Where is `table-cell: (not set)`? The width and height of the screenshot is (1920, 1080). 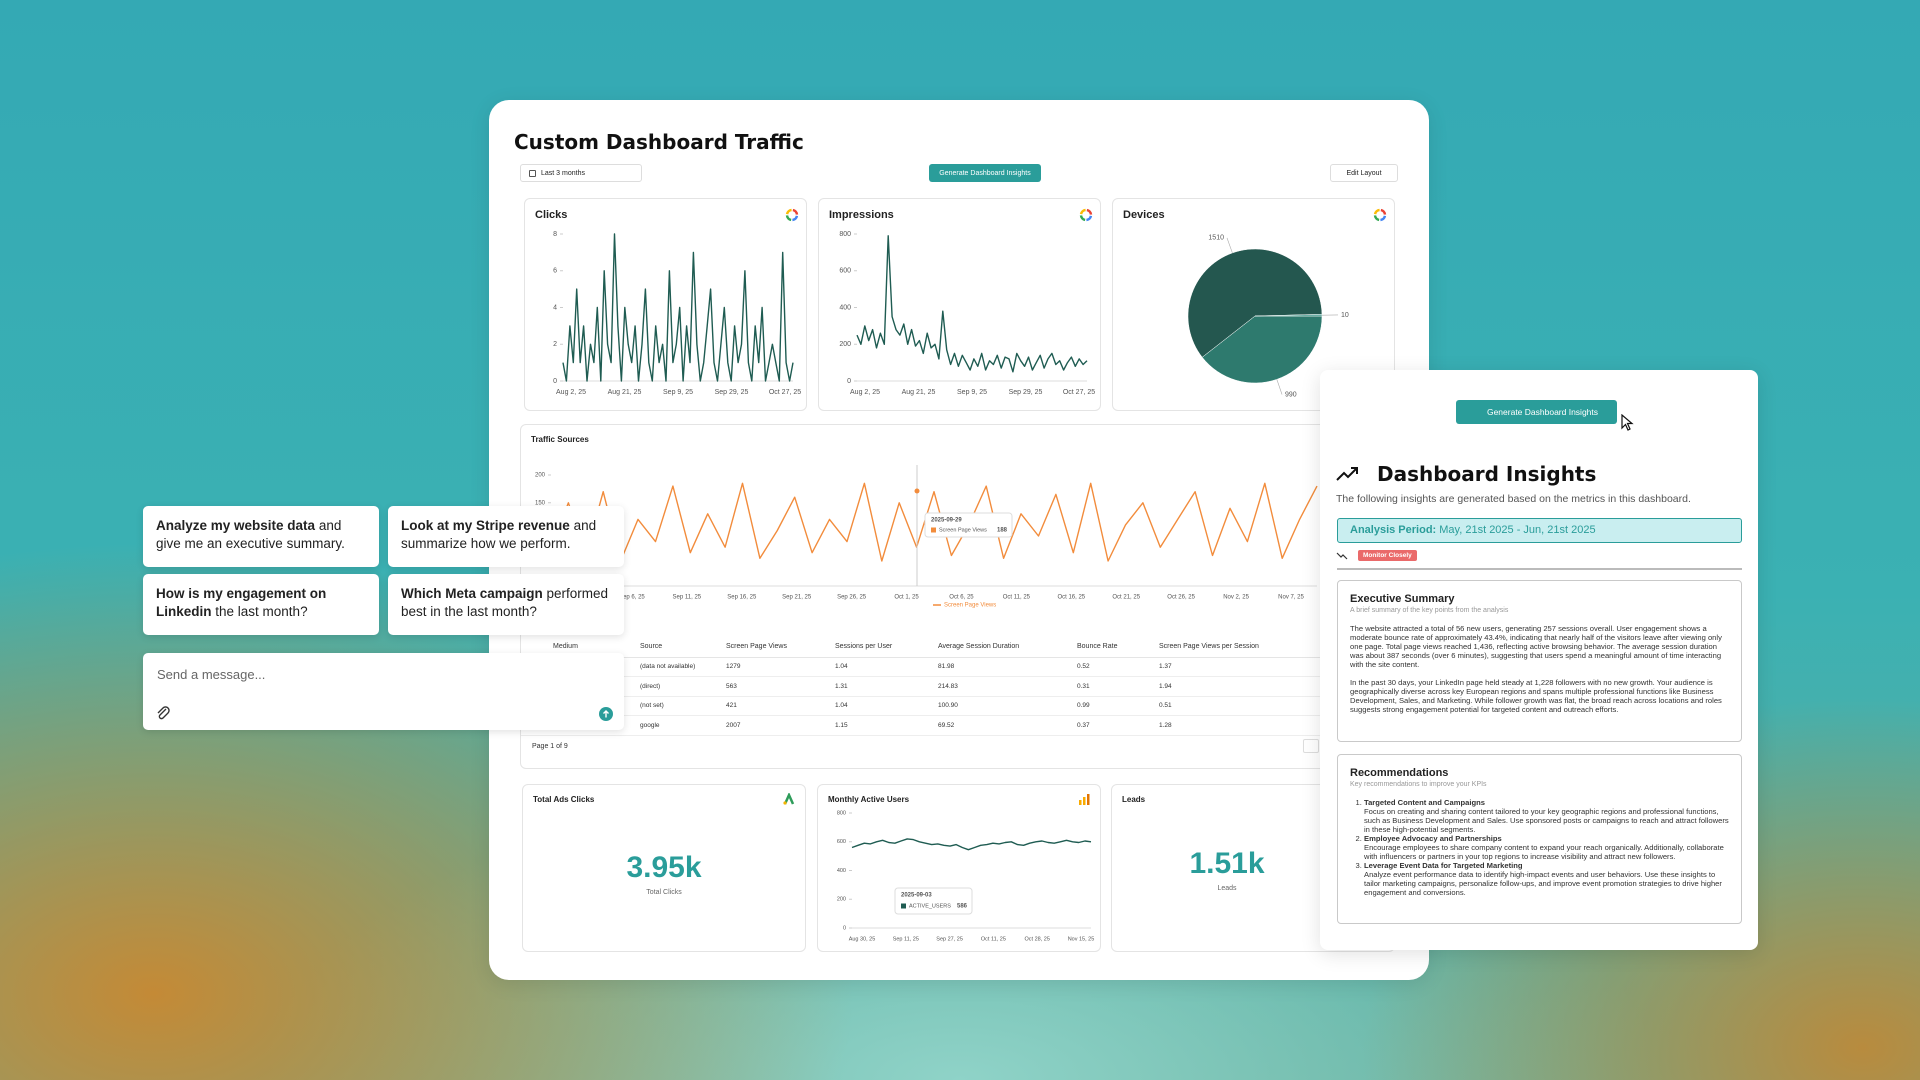
table-cell: (not set) is located at coordinates (652, 705).